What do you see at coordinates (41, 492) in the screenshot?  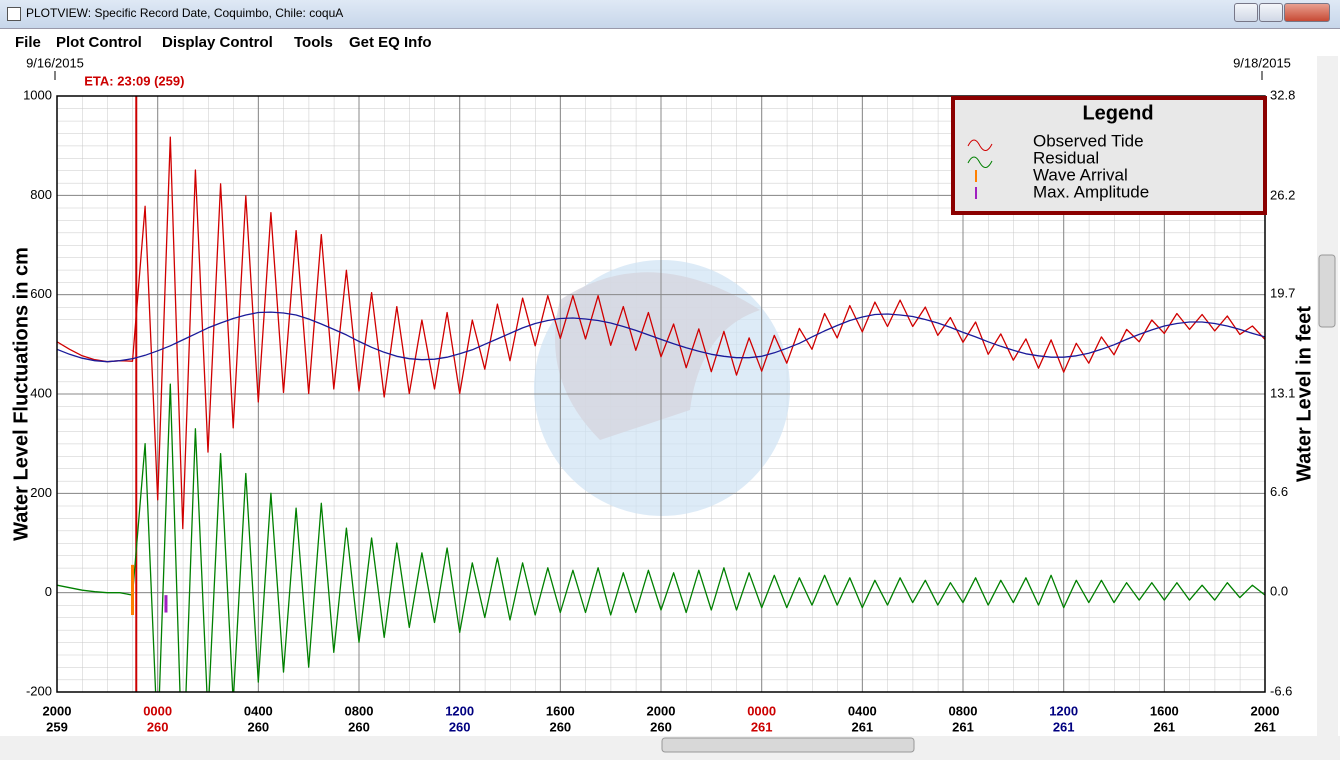 I see `y-tick-label: 200` at bounding box center [41, 492].